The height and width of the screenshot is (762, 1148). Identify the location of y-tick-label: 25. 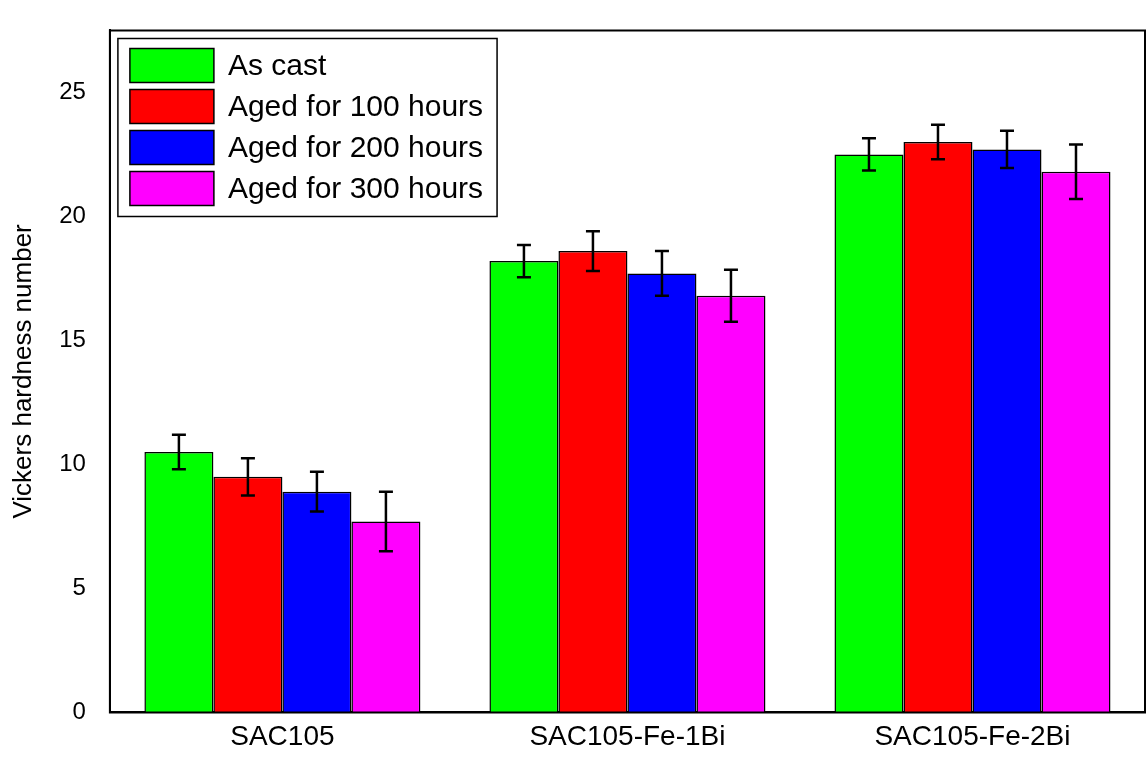
(72, 91).